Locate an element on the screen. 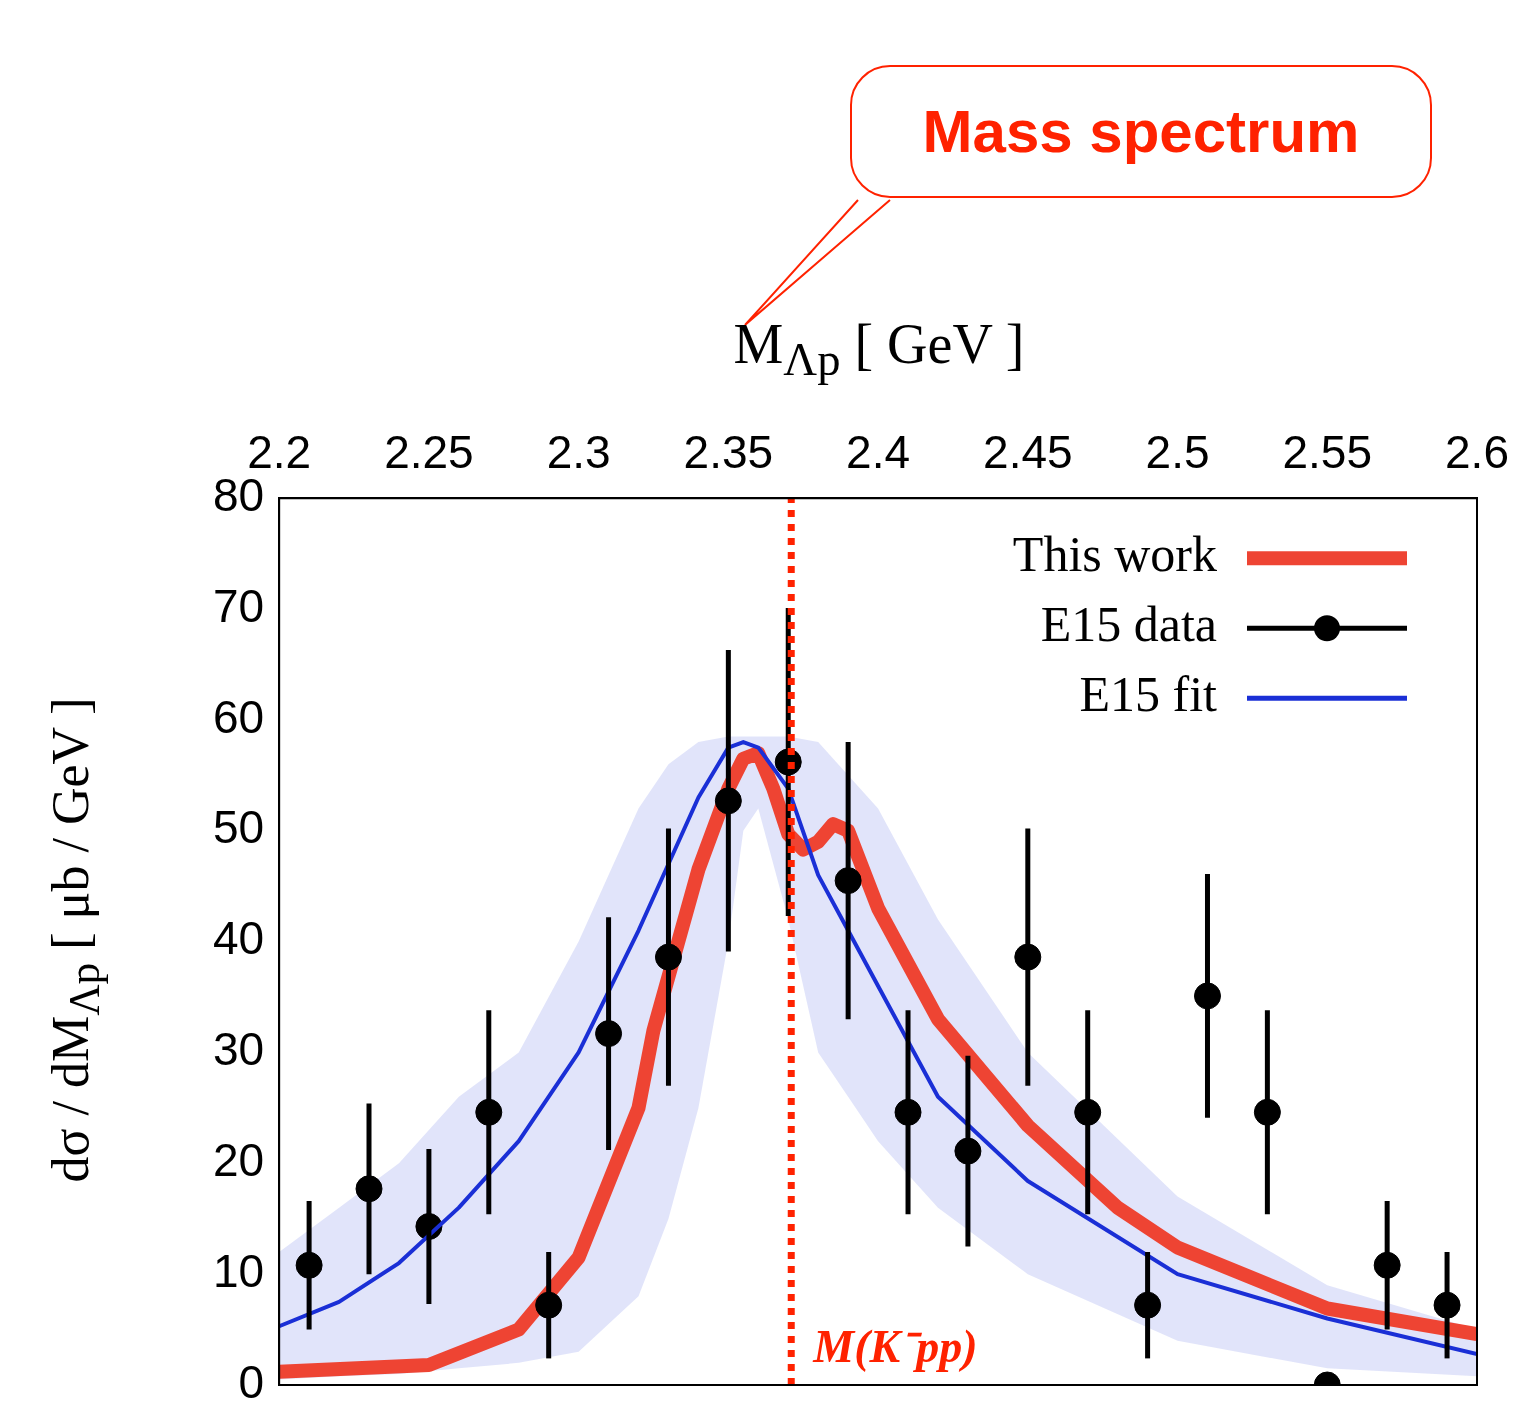 Image resolution: width=1521 pixels, height=1425 pixels. y-tick-label: 30 is located at coordinates (238, 1049).